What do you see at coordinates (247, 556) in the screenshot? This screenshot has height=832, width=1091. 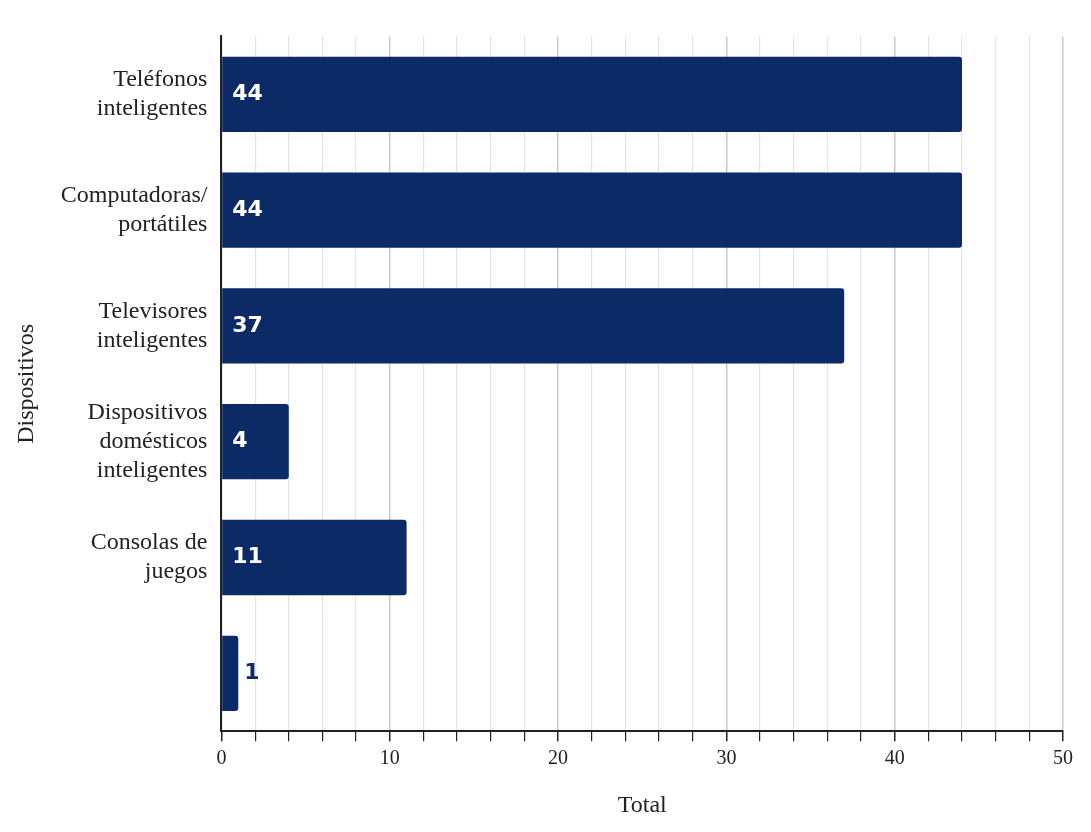 I see `data-label: 11` at bounding box center [247, 556].